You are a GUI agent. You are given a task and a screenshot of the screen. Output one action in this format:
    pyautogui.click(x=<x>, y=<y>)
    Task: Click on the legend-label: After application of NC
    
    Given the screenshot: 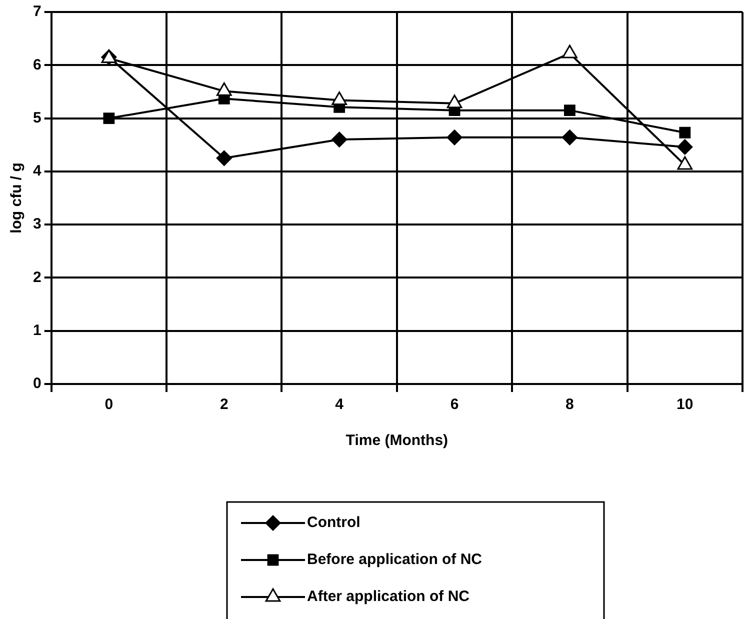 What is the action you would take?
    pyautogui.click(x=388, y=597)
    